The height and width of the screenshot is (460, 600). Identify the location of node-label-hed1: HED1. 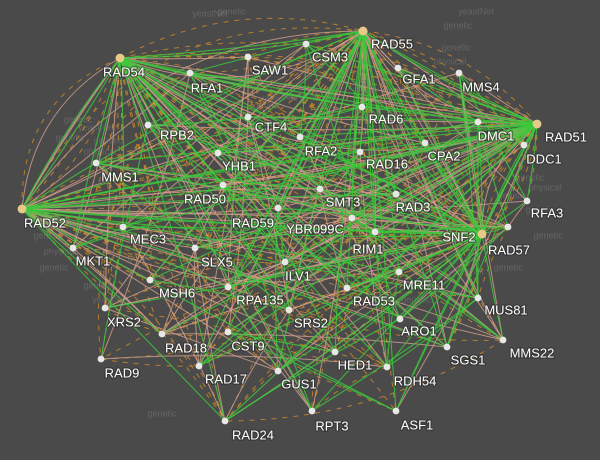
(354, 364).